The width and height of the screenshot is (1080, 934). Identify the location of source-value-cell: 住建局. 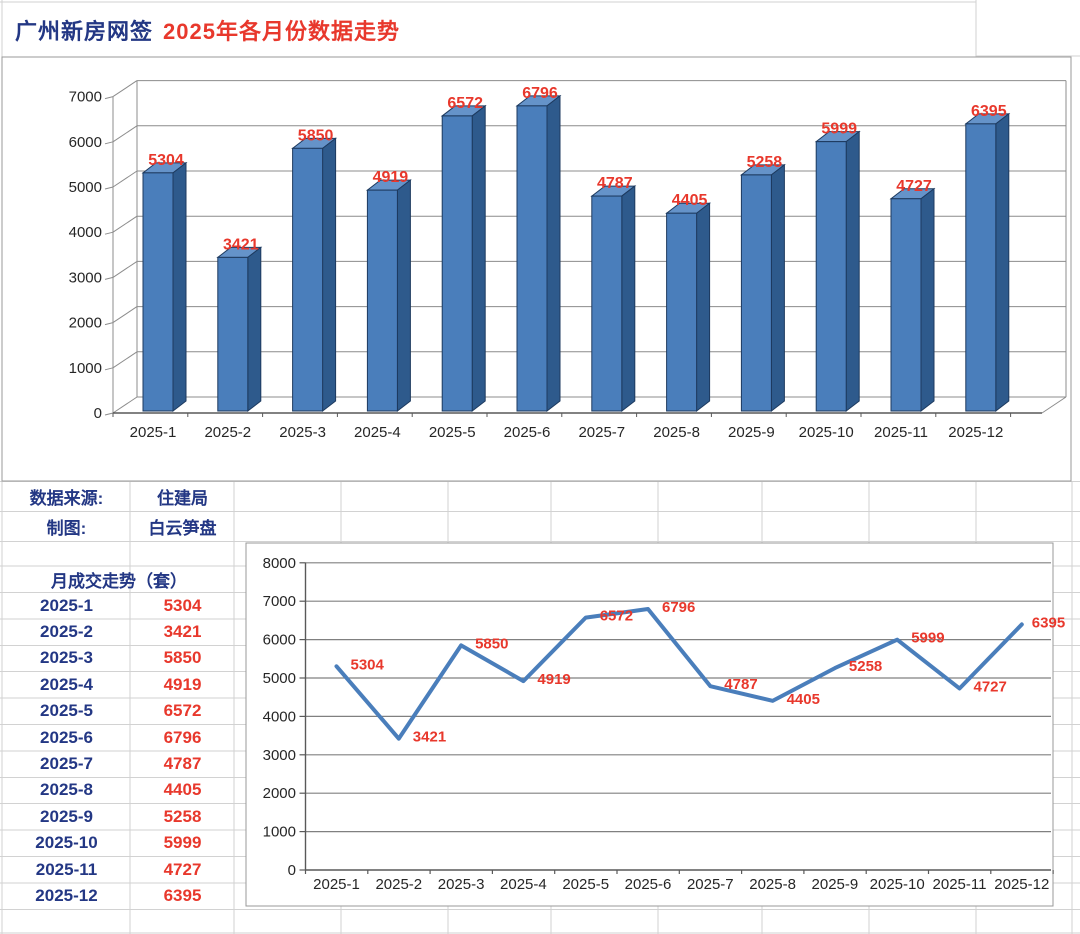
(182, 498).